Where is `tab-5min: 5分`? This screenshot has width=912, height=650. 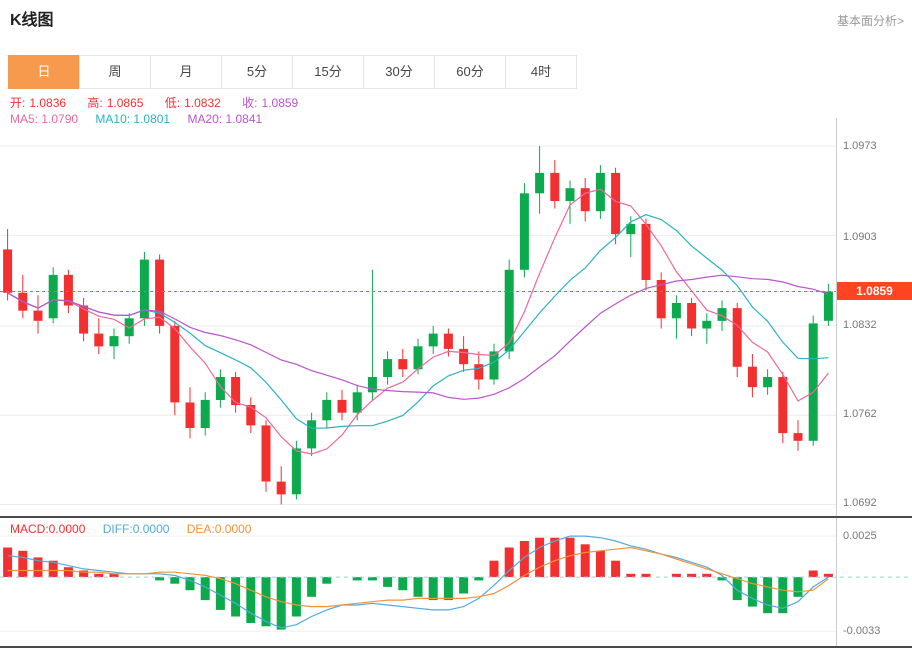
tab-5min: 5分 is located at coordinates (257, 72).